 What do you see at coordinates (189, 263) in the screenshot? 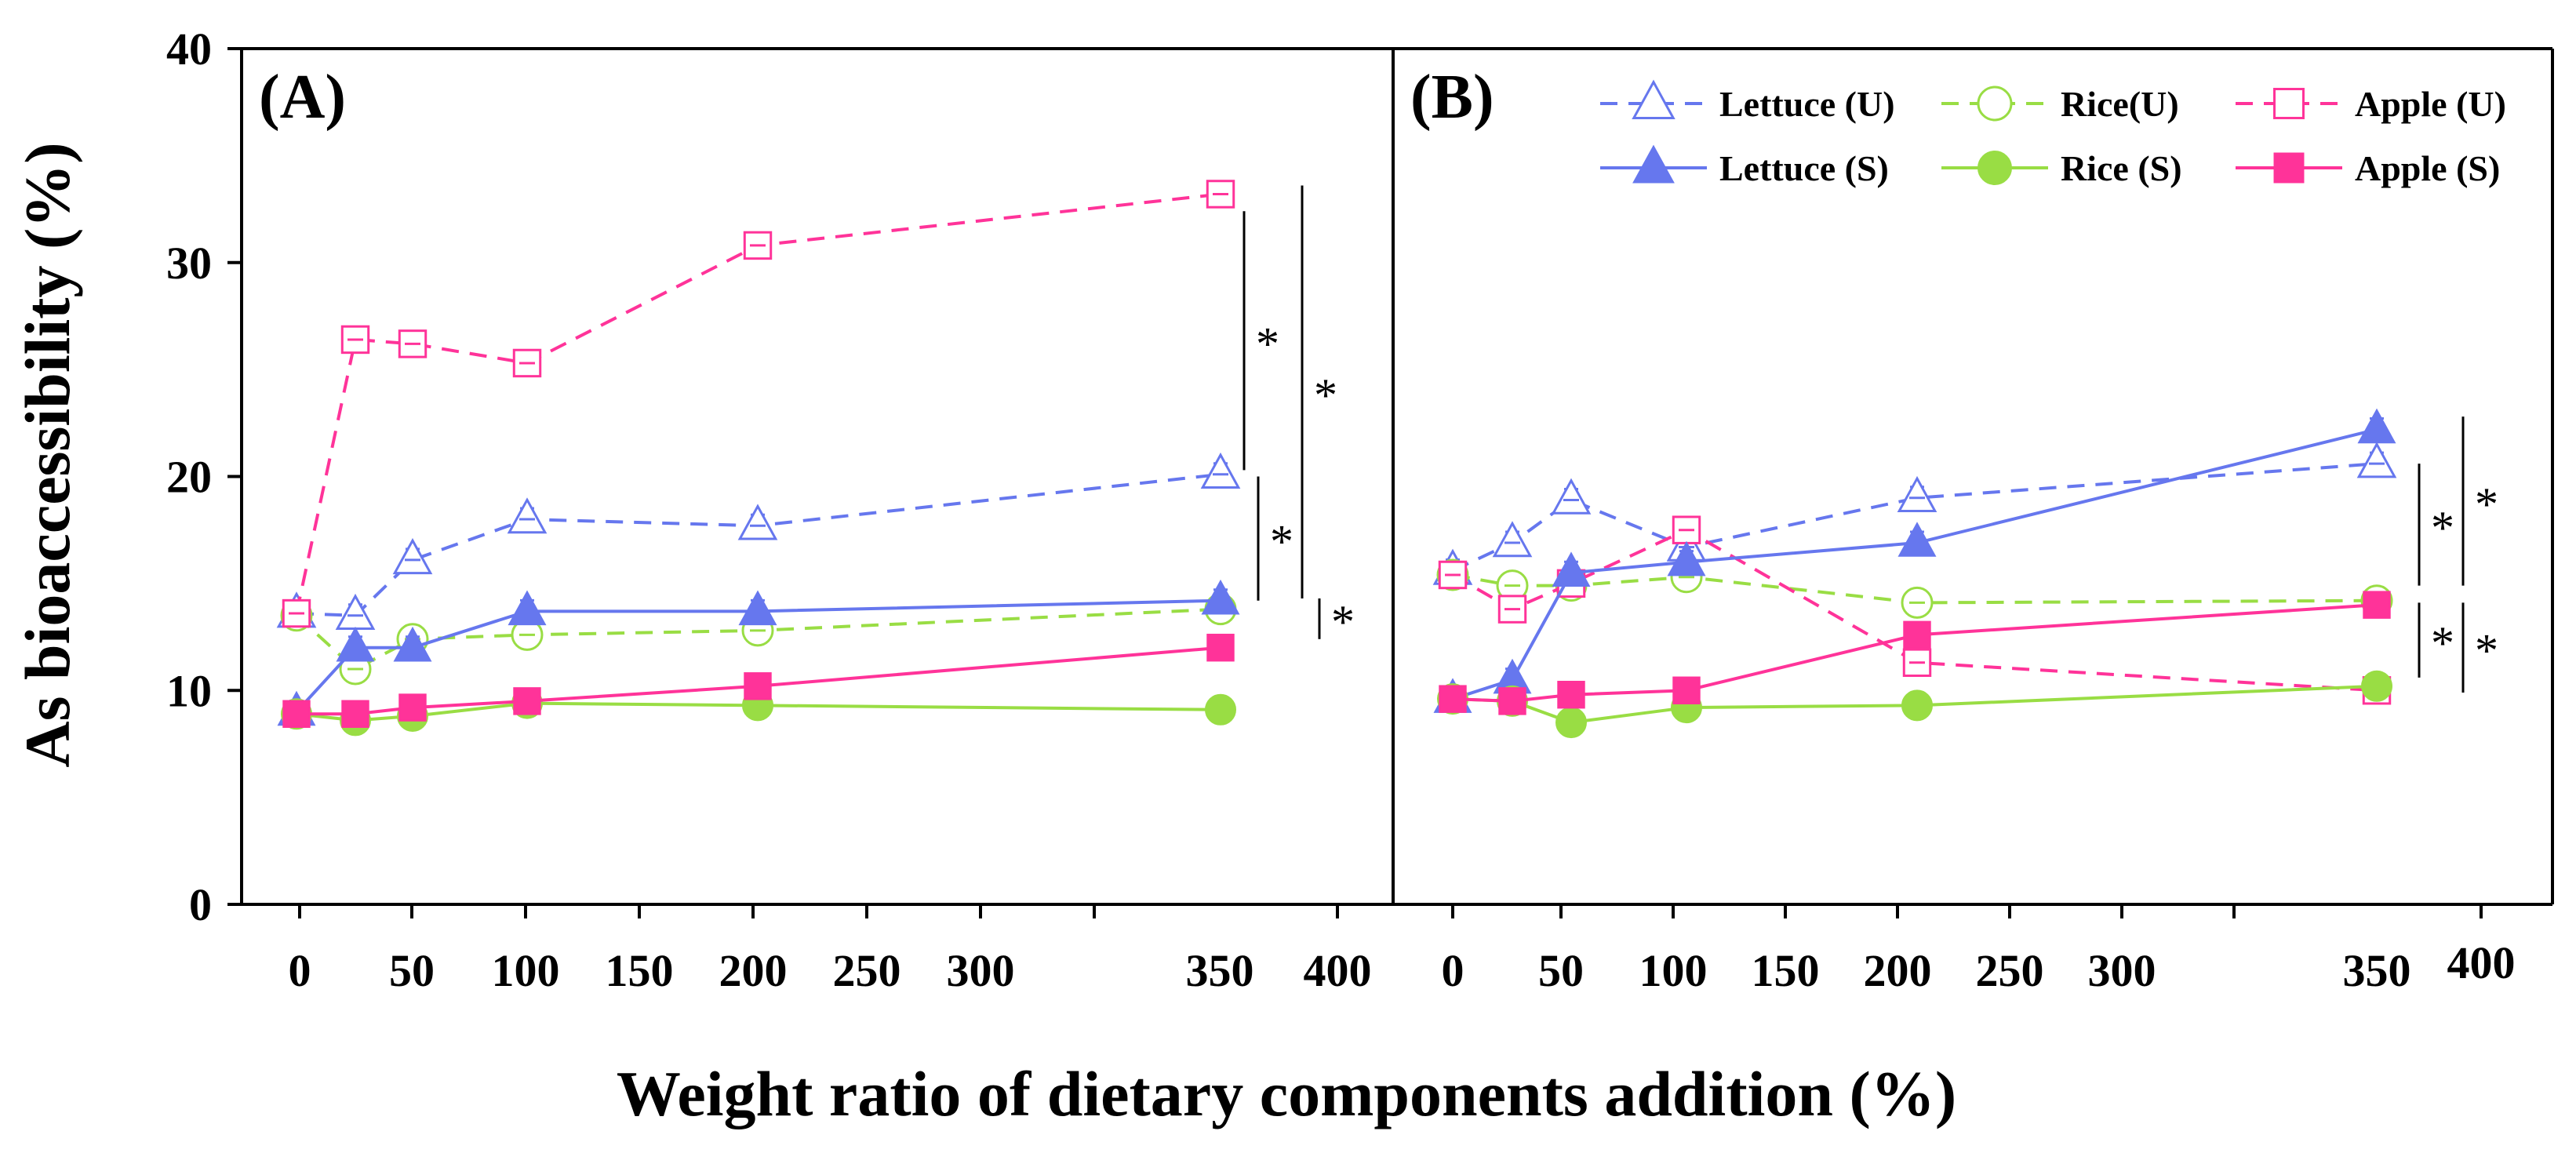
I see `y-tick-label: 30` at bounding box center [189, 263].